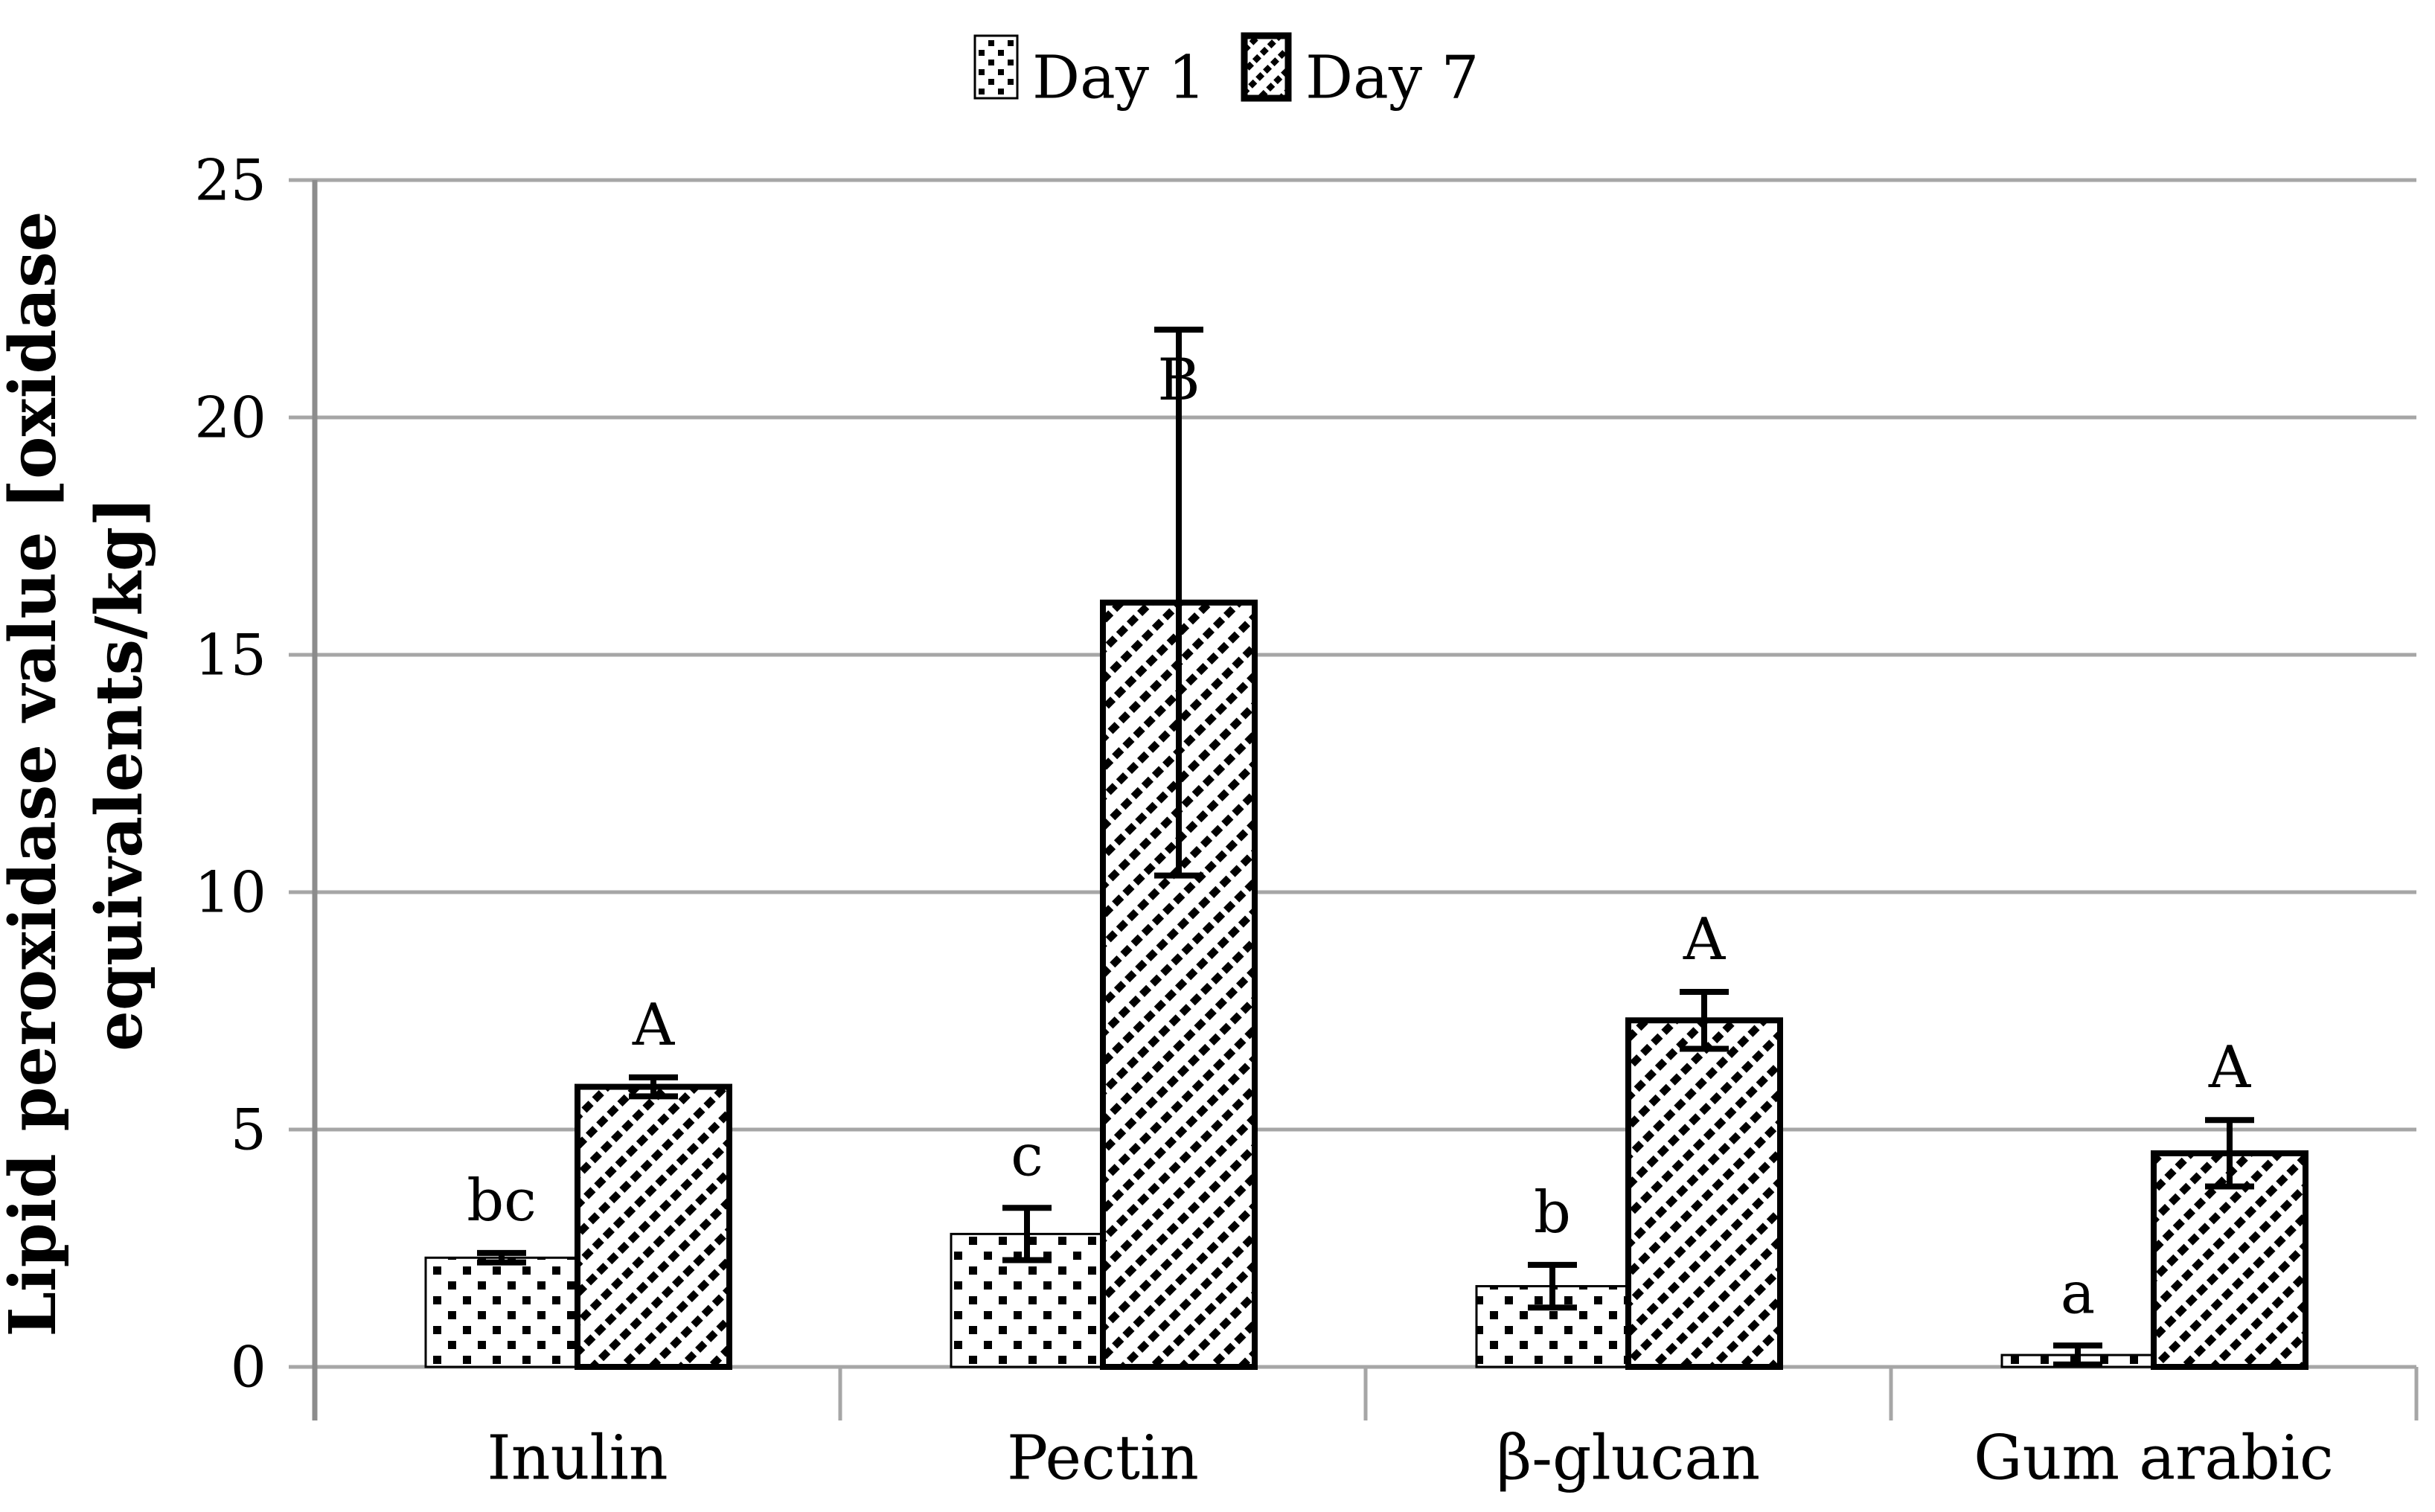 The image size is (2435, 1512). What do you see at coordinates (1119, 77) in the screenshot?
I see `legend-label-day1: Day 1` at bounding box center [1119, 77].